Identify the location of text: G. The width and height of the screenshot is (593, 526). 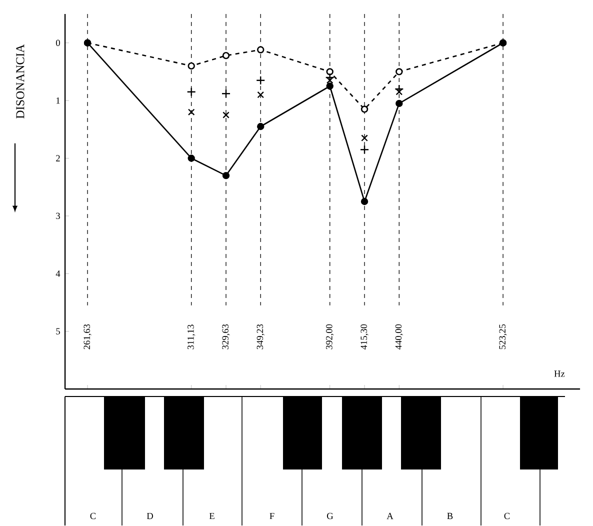
(330, 516).